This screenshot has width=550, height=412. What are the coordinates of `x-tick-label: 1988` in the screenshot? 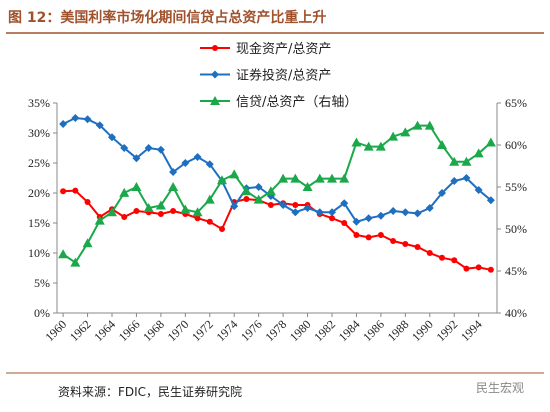 It's located at (398, 330).